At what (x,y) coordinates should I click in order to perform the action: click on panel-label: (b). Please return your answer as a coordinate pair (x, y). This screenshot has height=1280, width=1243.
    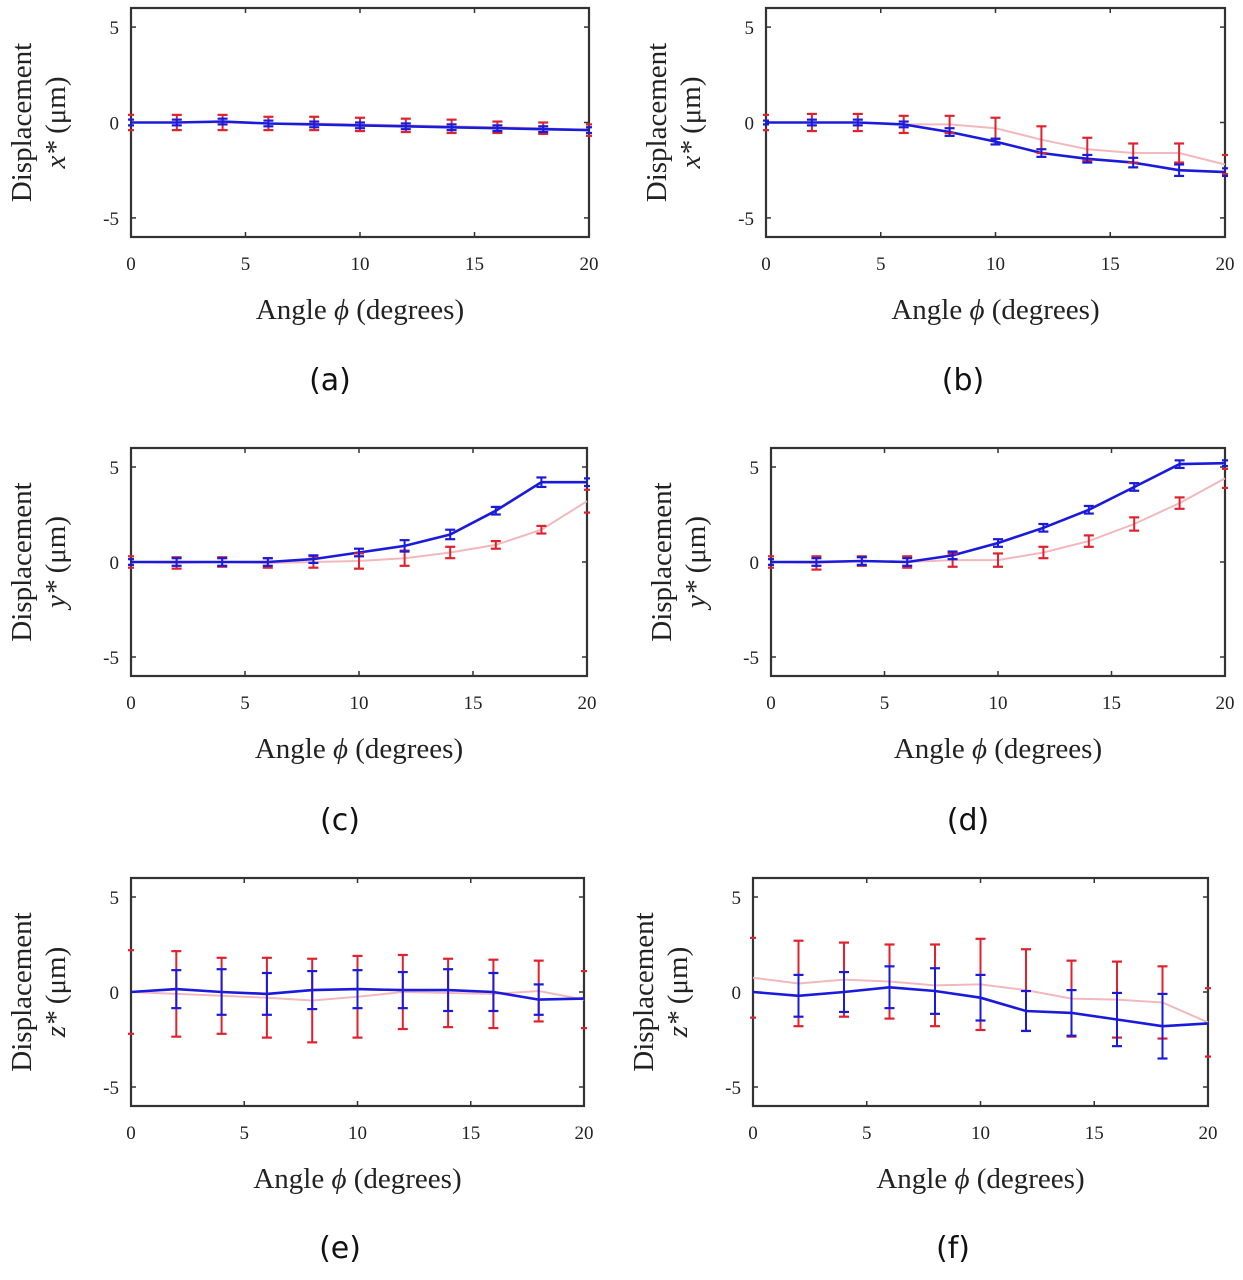
    Looking at the image, I should click on (963, 380).